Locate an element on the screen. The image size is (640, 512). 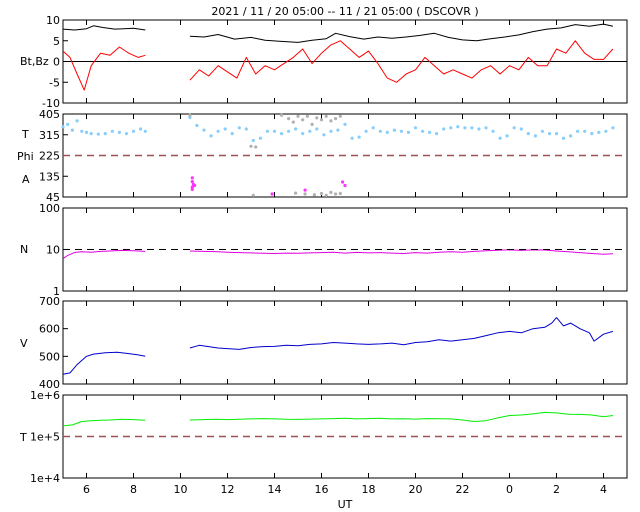
panel-speed-series is located at coordinates (338, 346).